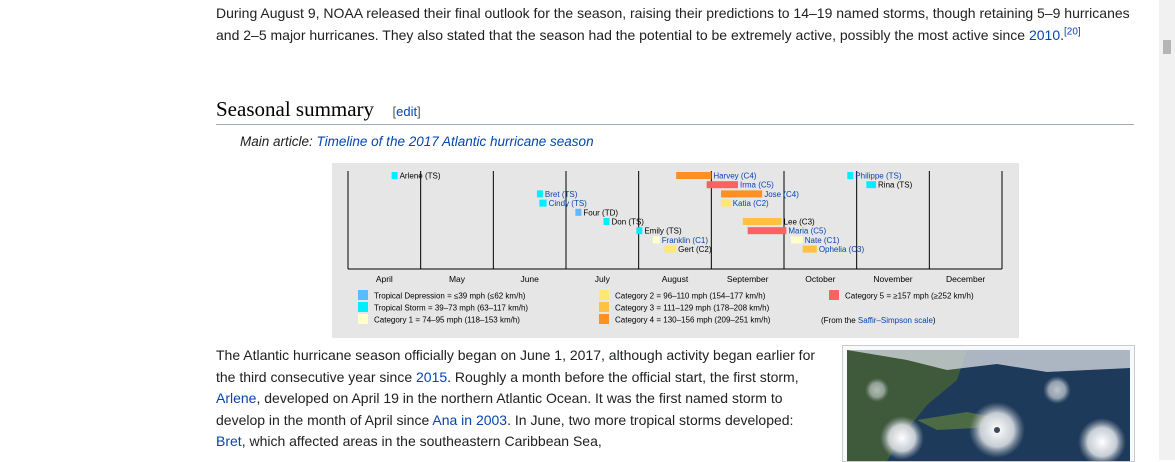  I want to click on legend-label: Category 3 = 111–129 mph (178–208 km/h), so click(692, 308).